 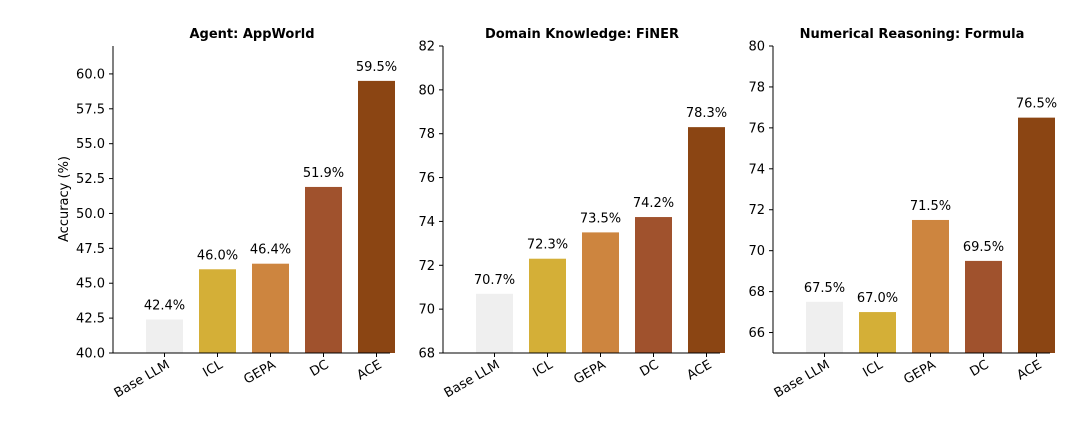 What do you see at coordinates (90, 214) in the screenshot?
I see `y-tick-label: 50.0` at bounding box center [90, 214].